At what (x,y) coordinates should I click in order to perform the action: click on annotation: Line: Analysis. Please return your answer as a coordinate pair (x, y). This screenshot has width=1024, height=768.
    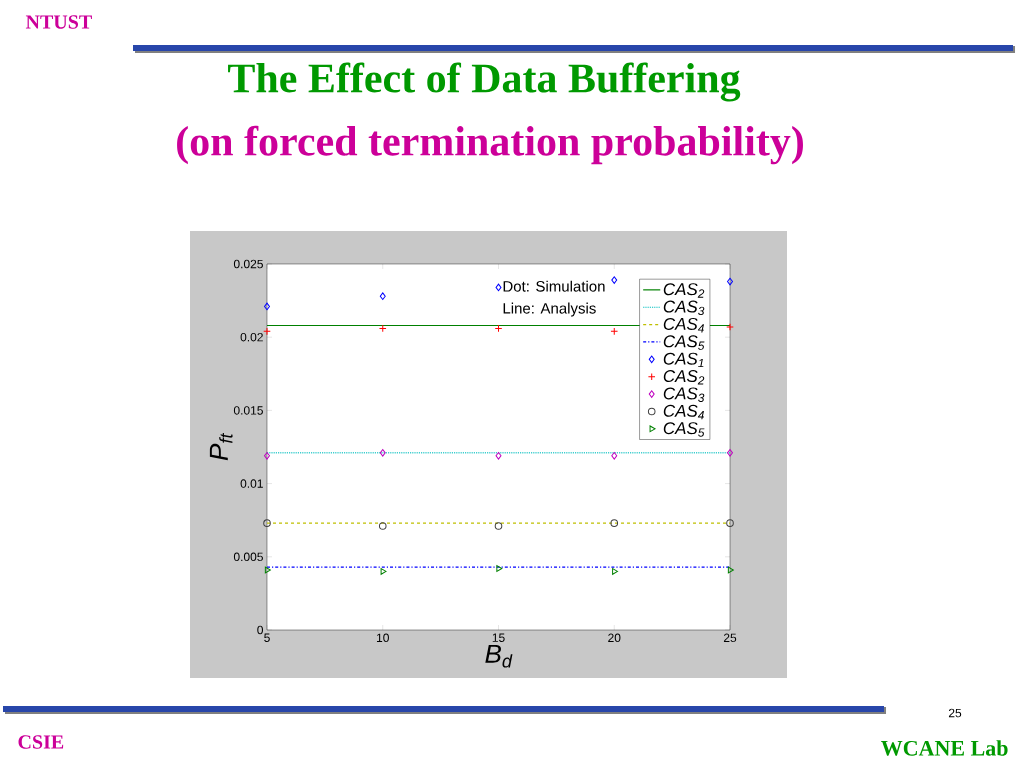
    Looking at the image, I should click on (549, 309).